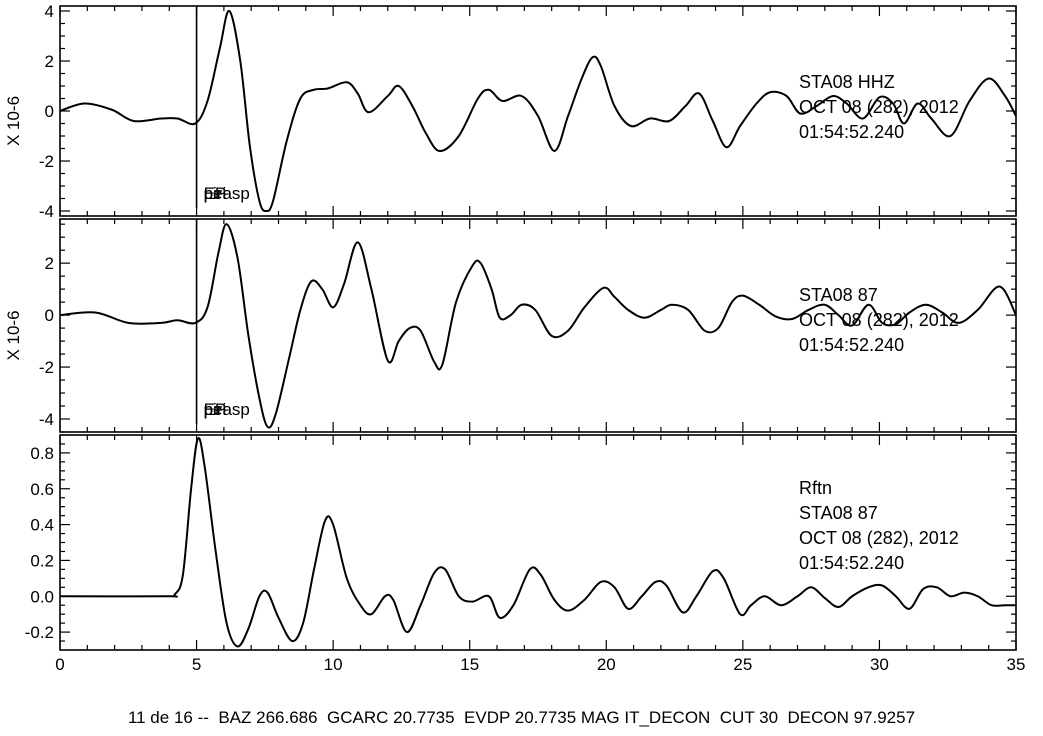 The image size is (1043, 736). What do you see at coordinates (59, 664) in the screenshot?
I see `x-tick-label: 0` at bounding box center [59, 664].